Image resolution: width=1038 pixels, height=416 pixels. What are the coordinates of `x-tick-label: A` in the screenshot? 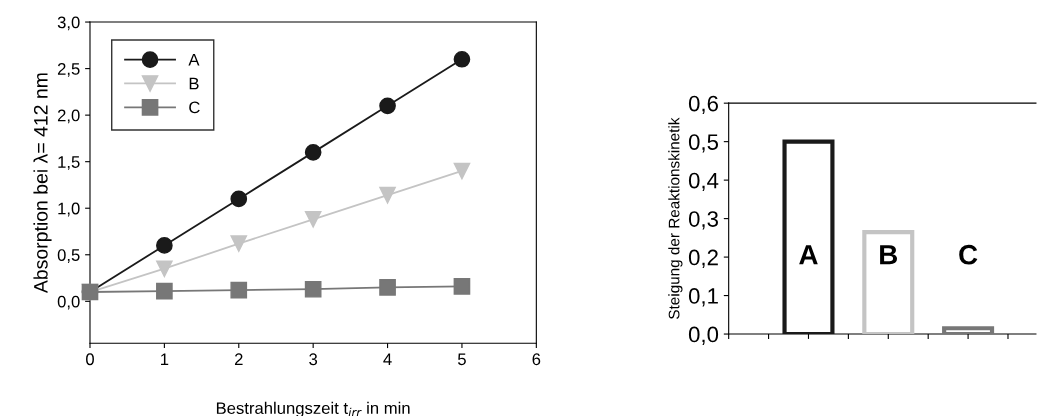 It's located at (808, 255).